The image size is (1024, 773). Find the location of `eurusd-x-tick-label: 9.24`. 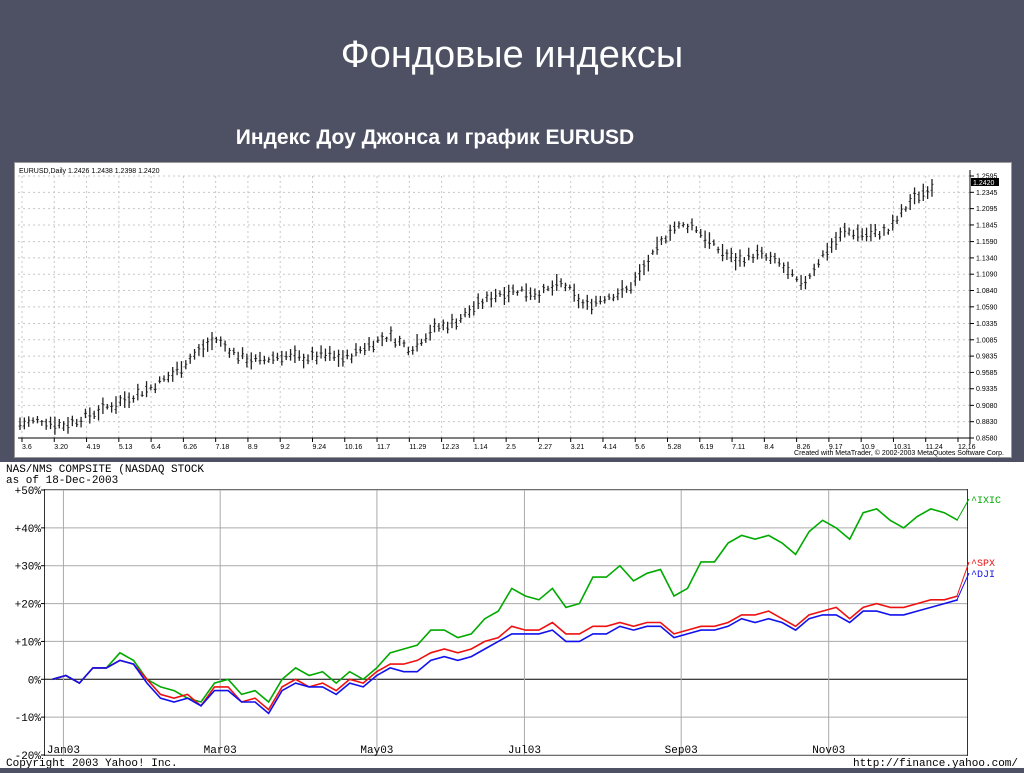

eurusd-x-tick-label: 9.24 is located at coordinates (319, 447).